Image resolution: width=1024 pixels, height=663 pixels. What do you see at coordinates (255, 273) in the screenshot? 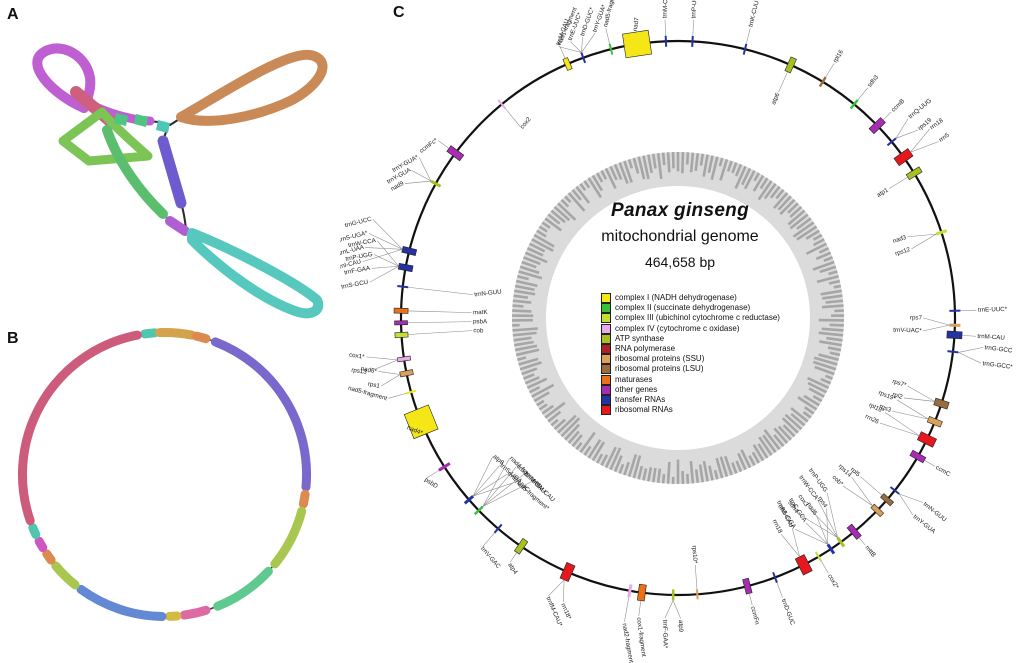
I see `assembly-edge-teal-loop` at bounding box center [255, 273].